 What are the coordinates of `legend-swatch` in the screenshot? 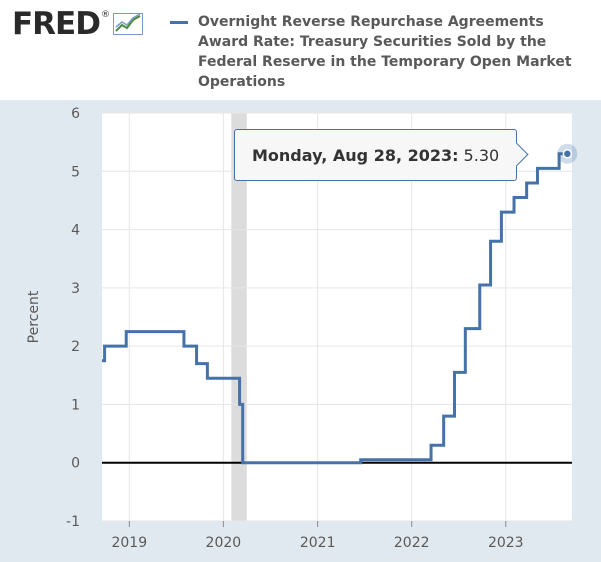 It's located at (179, 22).